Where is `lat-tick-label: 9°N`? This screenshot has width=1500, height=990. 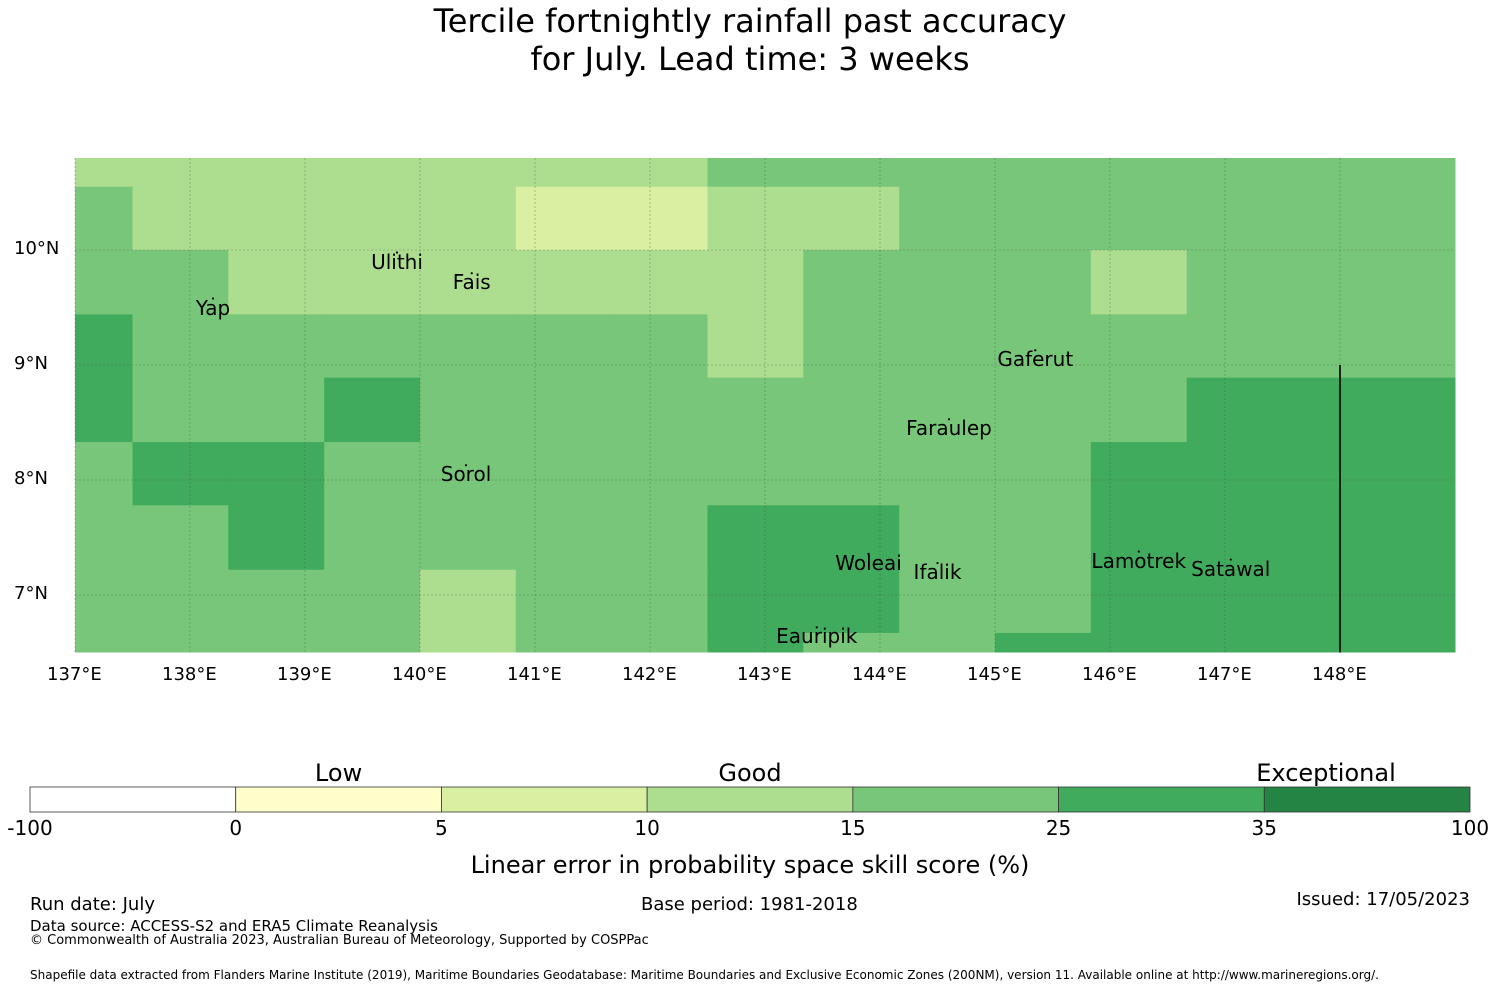
lat-tick-label: 9°N is located at coordinates (31, 363).